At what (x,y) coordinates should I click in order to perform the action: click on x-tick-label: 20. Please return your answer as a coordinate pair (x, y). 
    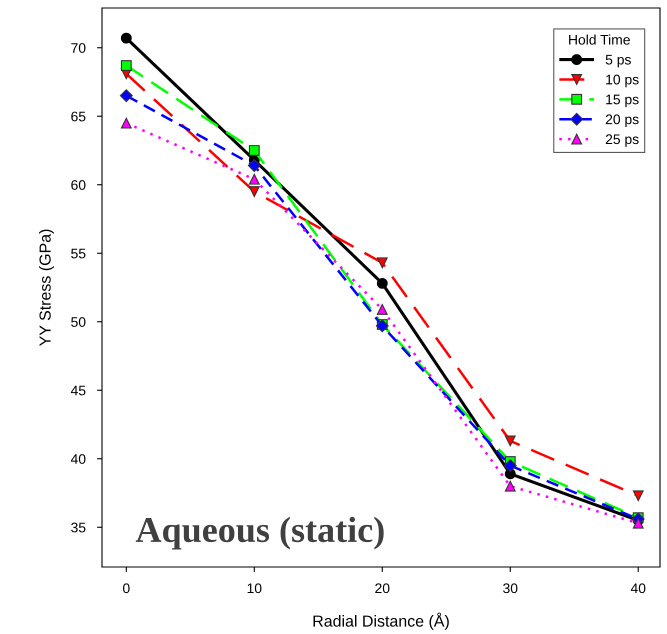
    Looking at the image, I should click on (382, 588).